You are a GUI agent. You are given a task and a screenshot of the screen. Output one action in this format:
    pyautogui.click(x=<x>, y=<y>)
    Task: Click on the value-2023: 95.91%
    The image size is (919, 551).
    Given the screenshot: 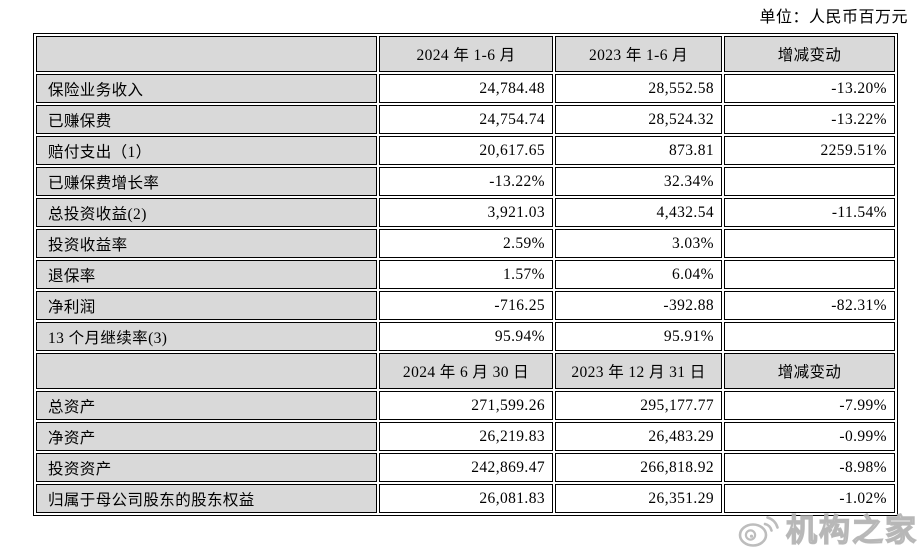 What is the action you would take?
    pyautogui.click(x=638, y=336)
    